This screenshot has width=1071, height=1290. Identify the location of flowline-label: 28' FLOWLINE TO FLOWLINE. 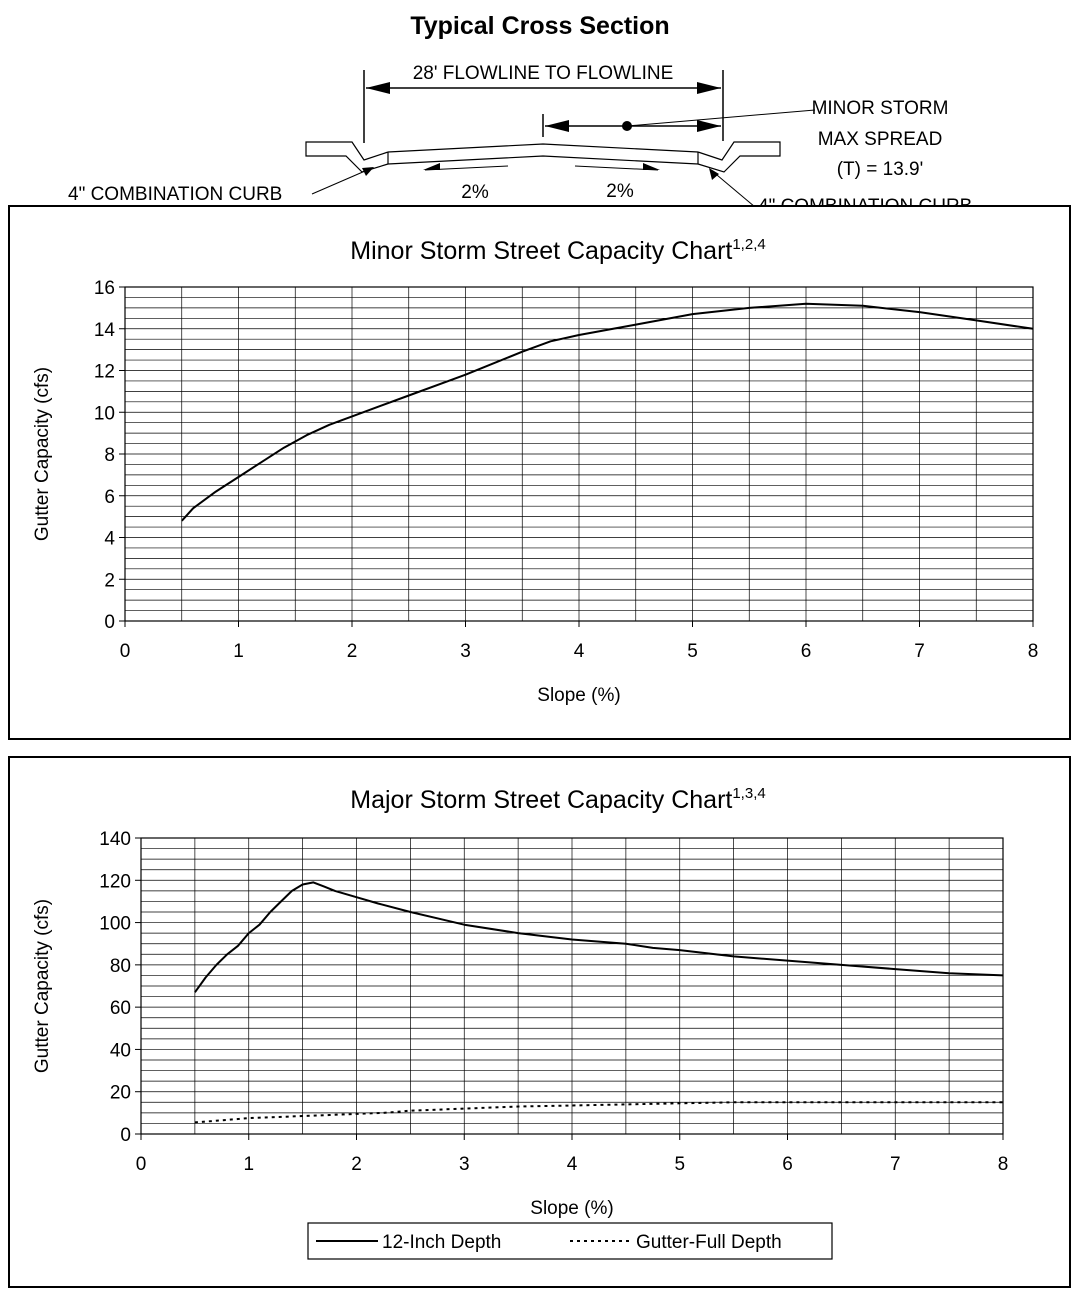
(543, 73).